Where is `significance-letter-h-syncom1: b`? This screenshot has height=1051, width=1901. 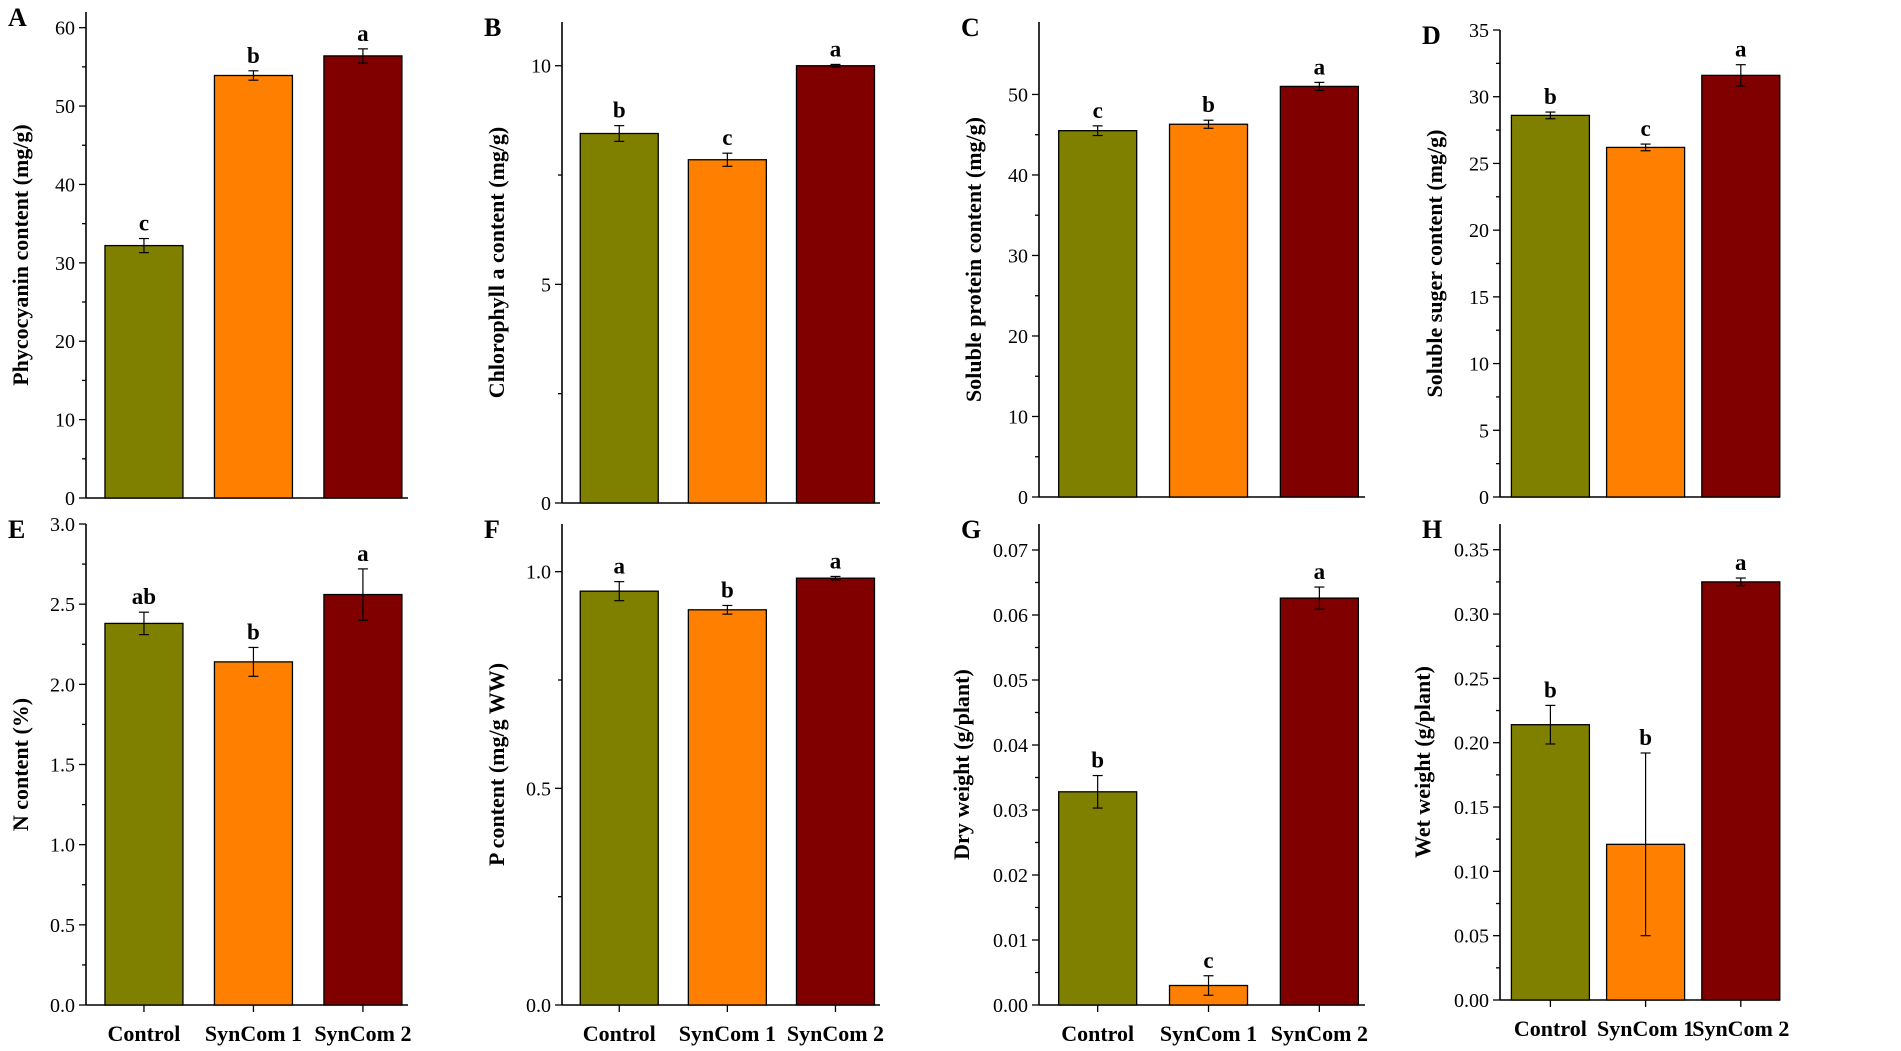 significance-letter-h-syncom1: b is located at coordinates (1645, 737).